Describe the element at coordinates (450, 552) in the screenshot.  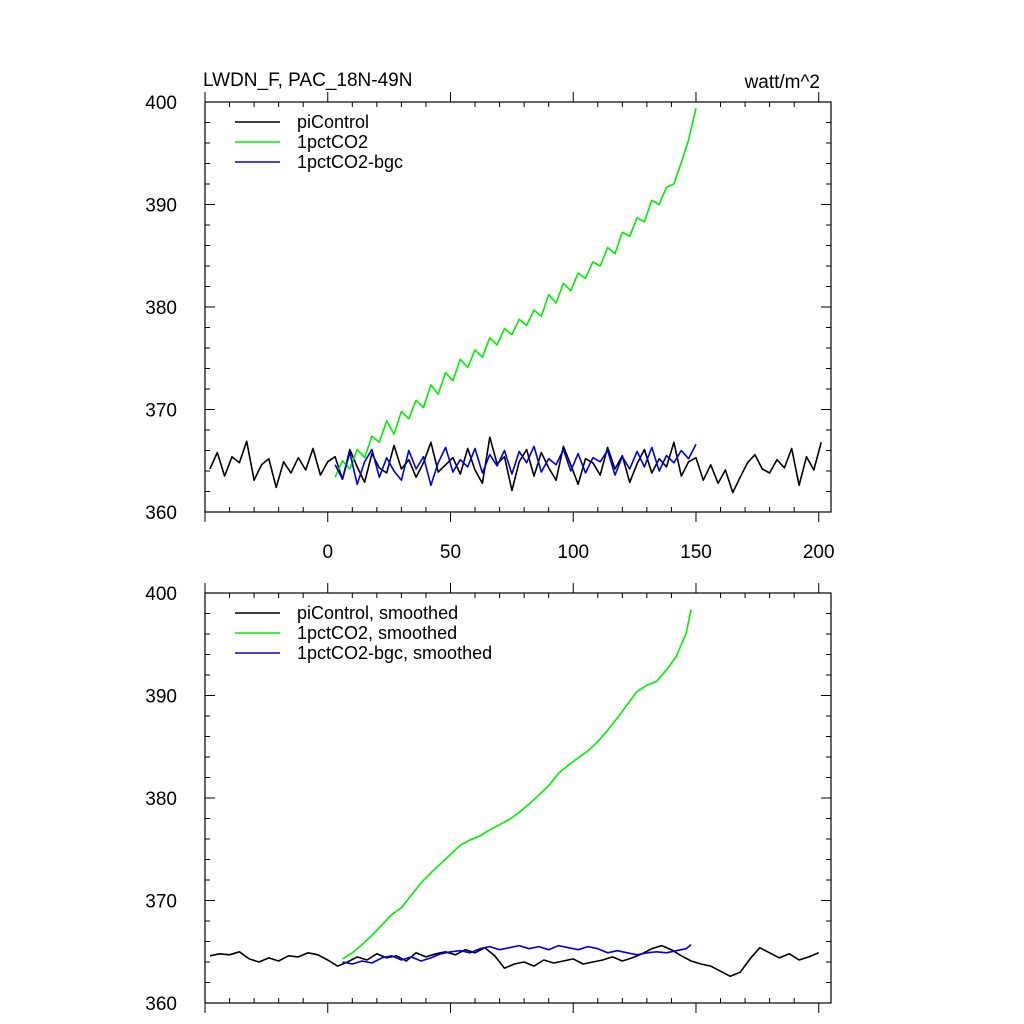
I see `x-tick-label: 50` at that location.